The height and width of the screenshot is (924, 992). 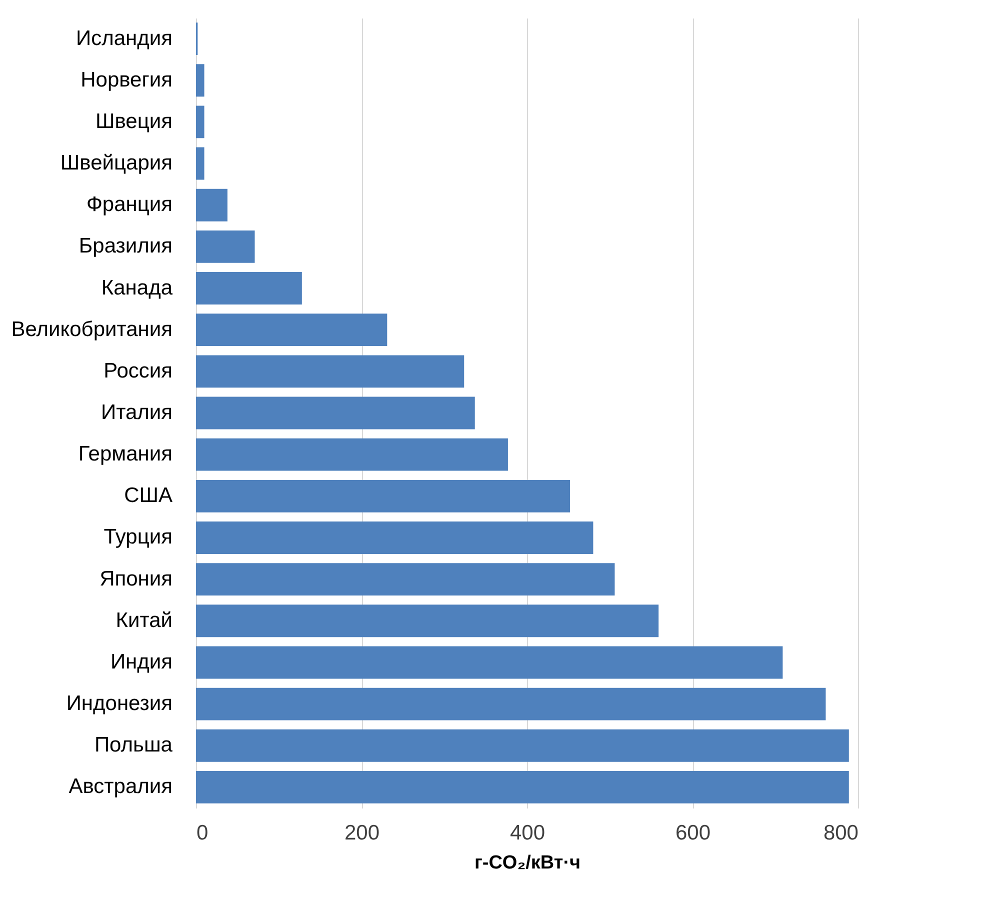 I want to click on y-tick-label: Италия, so click(x=136, y=412).